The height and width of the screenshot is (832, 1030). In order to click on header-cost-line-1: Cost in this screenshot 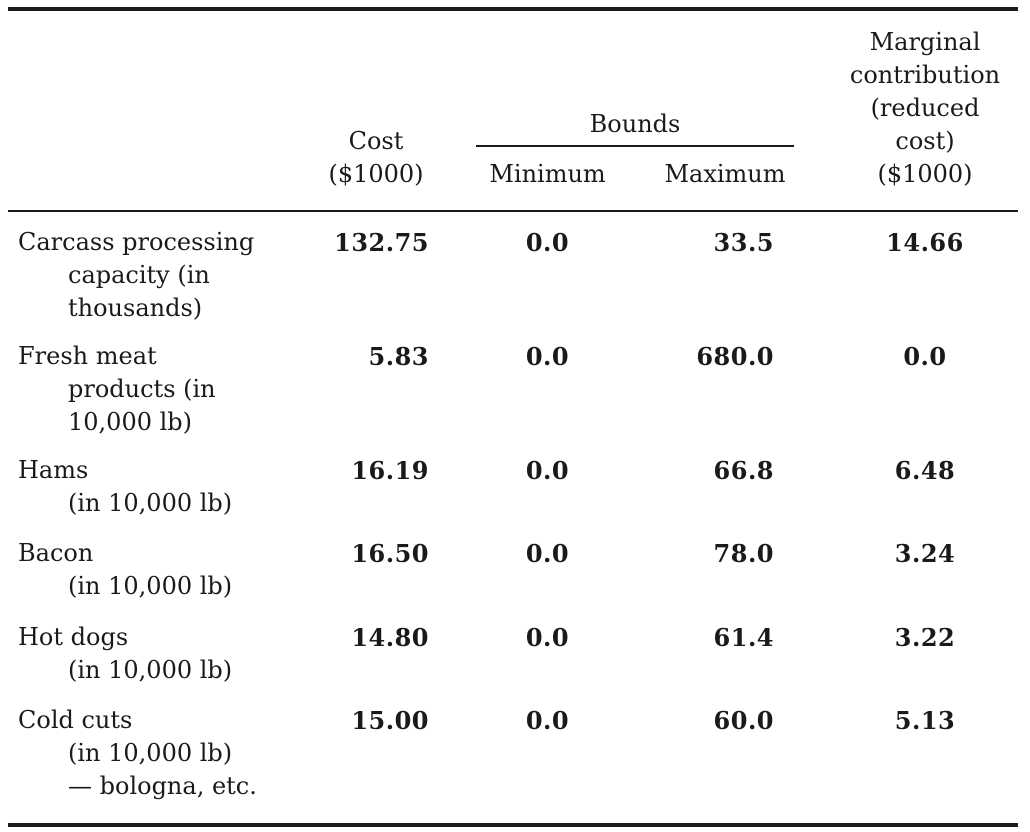, I will do `click(376, 141)`.